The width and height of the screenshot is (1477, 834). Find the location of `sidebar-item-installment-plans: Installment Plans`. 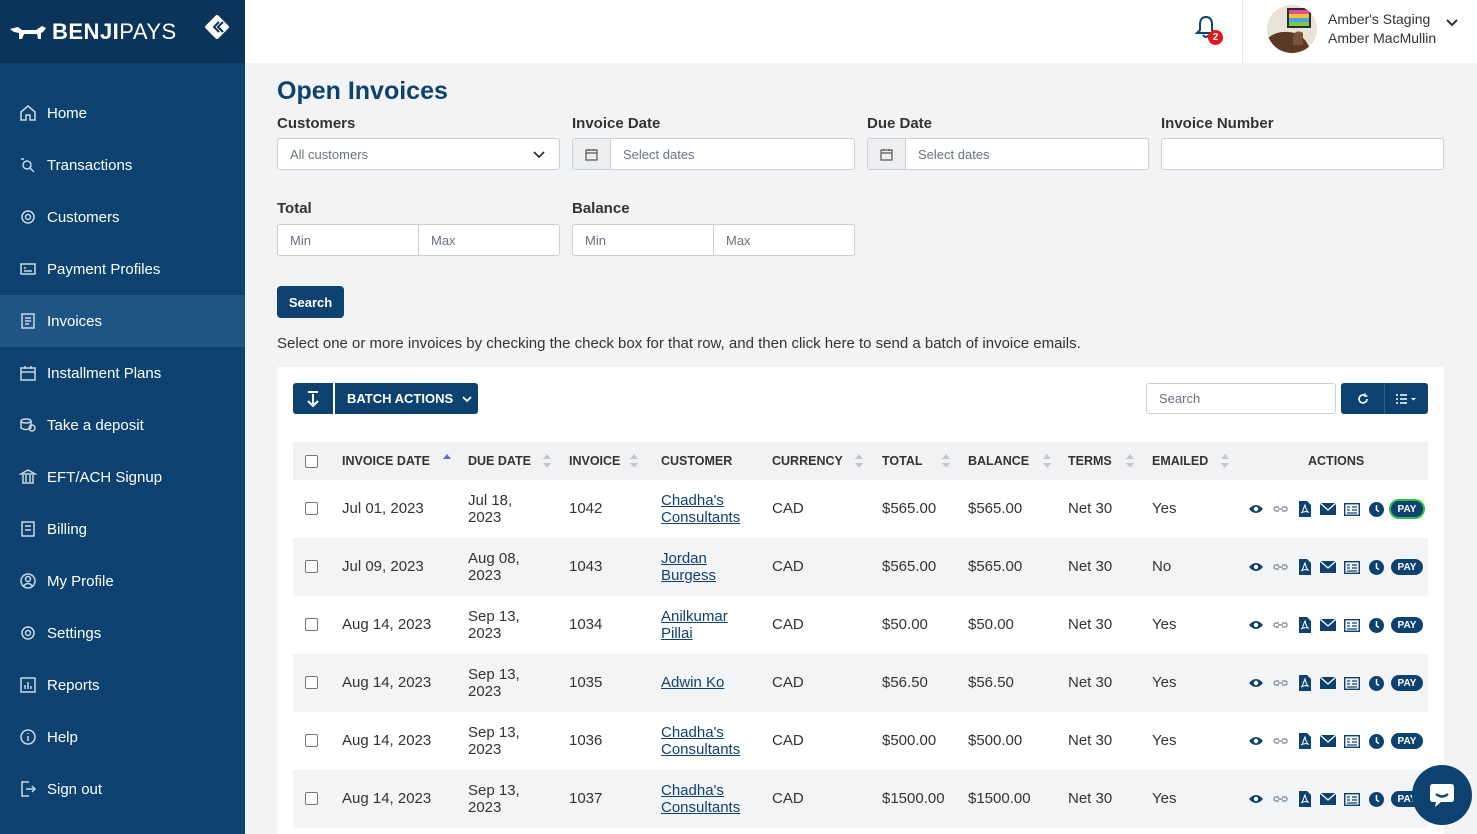

sidebar-item-installment-plans: Installment Plans is located at coordinates (122, 373).